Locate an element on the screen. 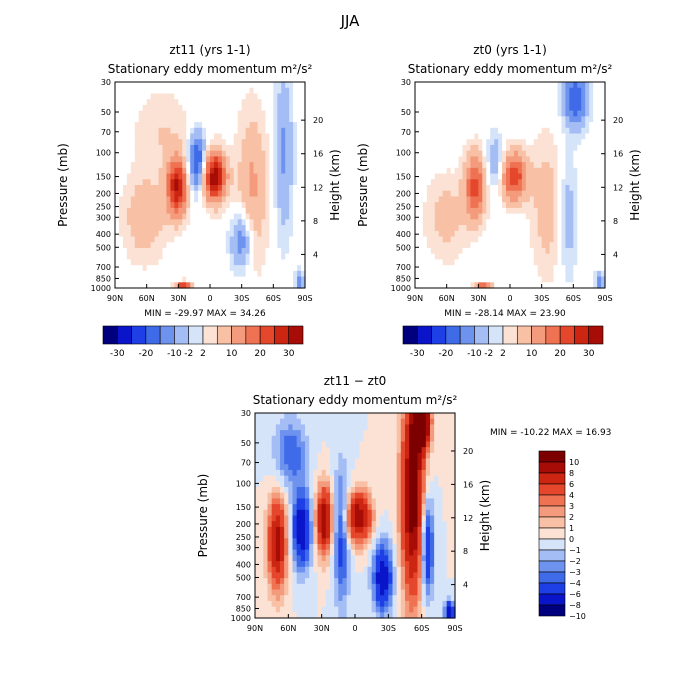 The height and width of the screenshot is (700, 700). y2-axis-label: Height (km) is located at coordinates (635, 184).